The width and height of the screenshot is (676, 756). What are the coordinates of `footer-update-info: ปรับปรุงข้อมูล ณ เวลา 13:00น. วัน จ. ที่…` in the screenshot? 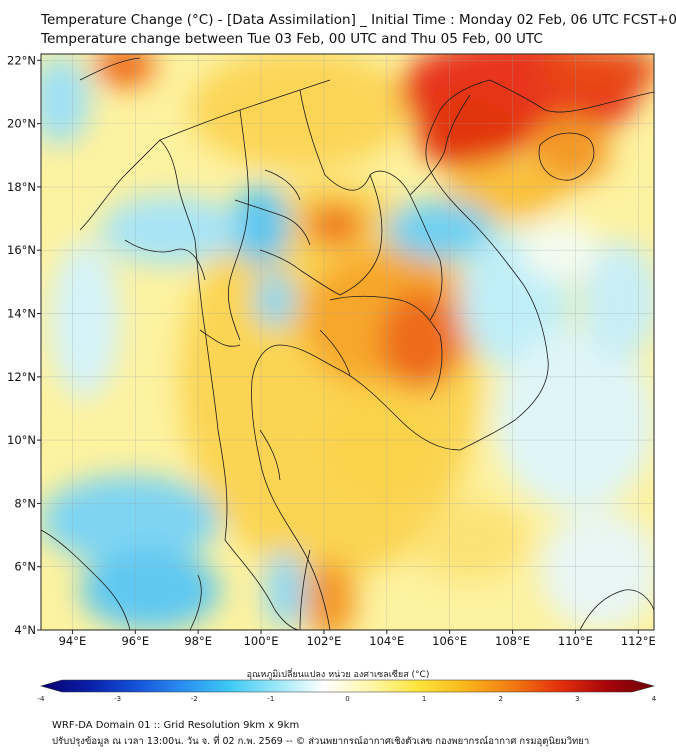 It's located at (321, 741).